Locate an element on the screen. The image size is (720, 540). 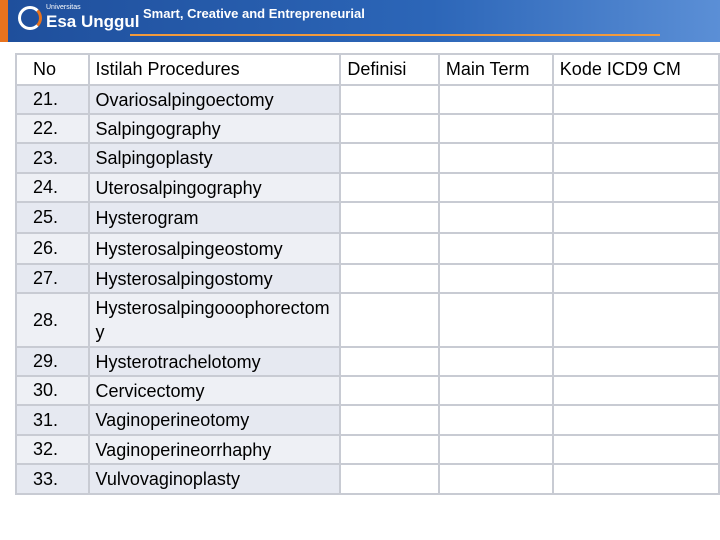
cell-no: 31. is located at coordinates (52, 420).